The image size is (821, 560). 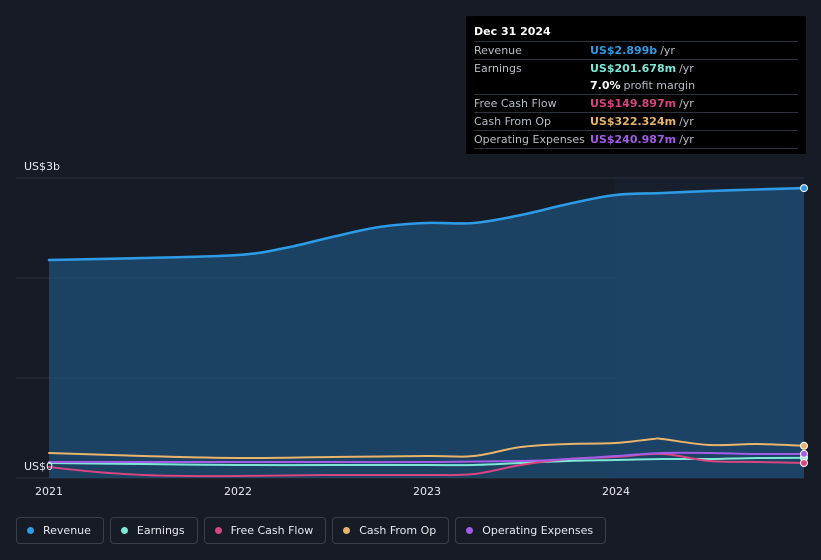 What do you see at coordinates (804, 453) in the screenshot?
I see `operating-expenses-endpoint` at bounding box center [804, 453].